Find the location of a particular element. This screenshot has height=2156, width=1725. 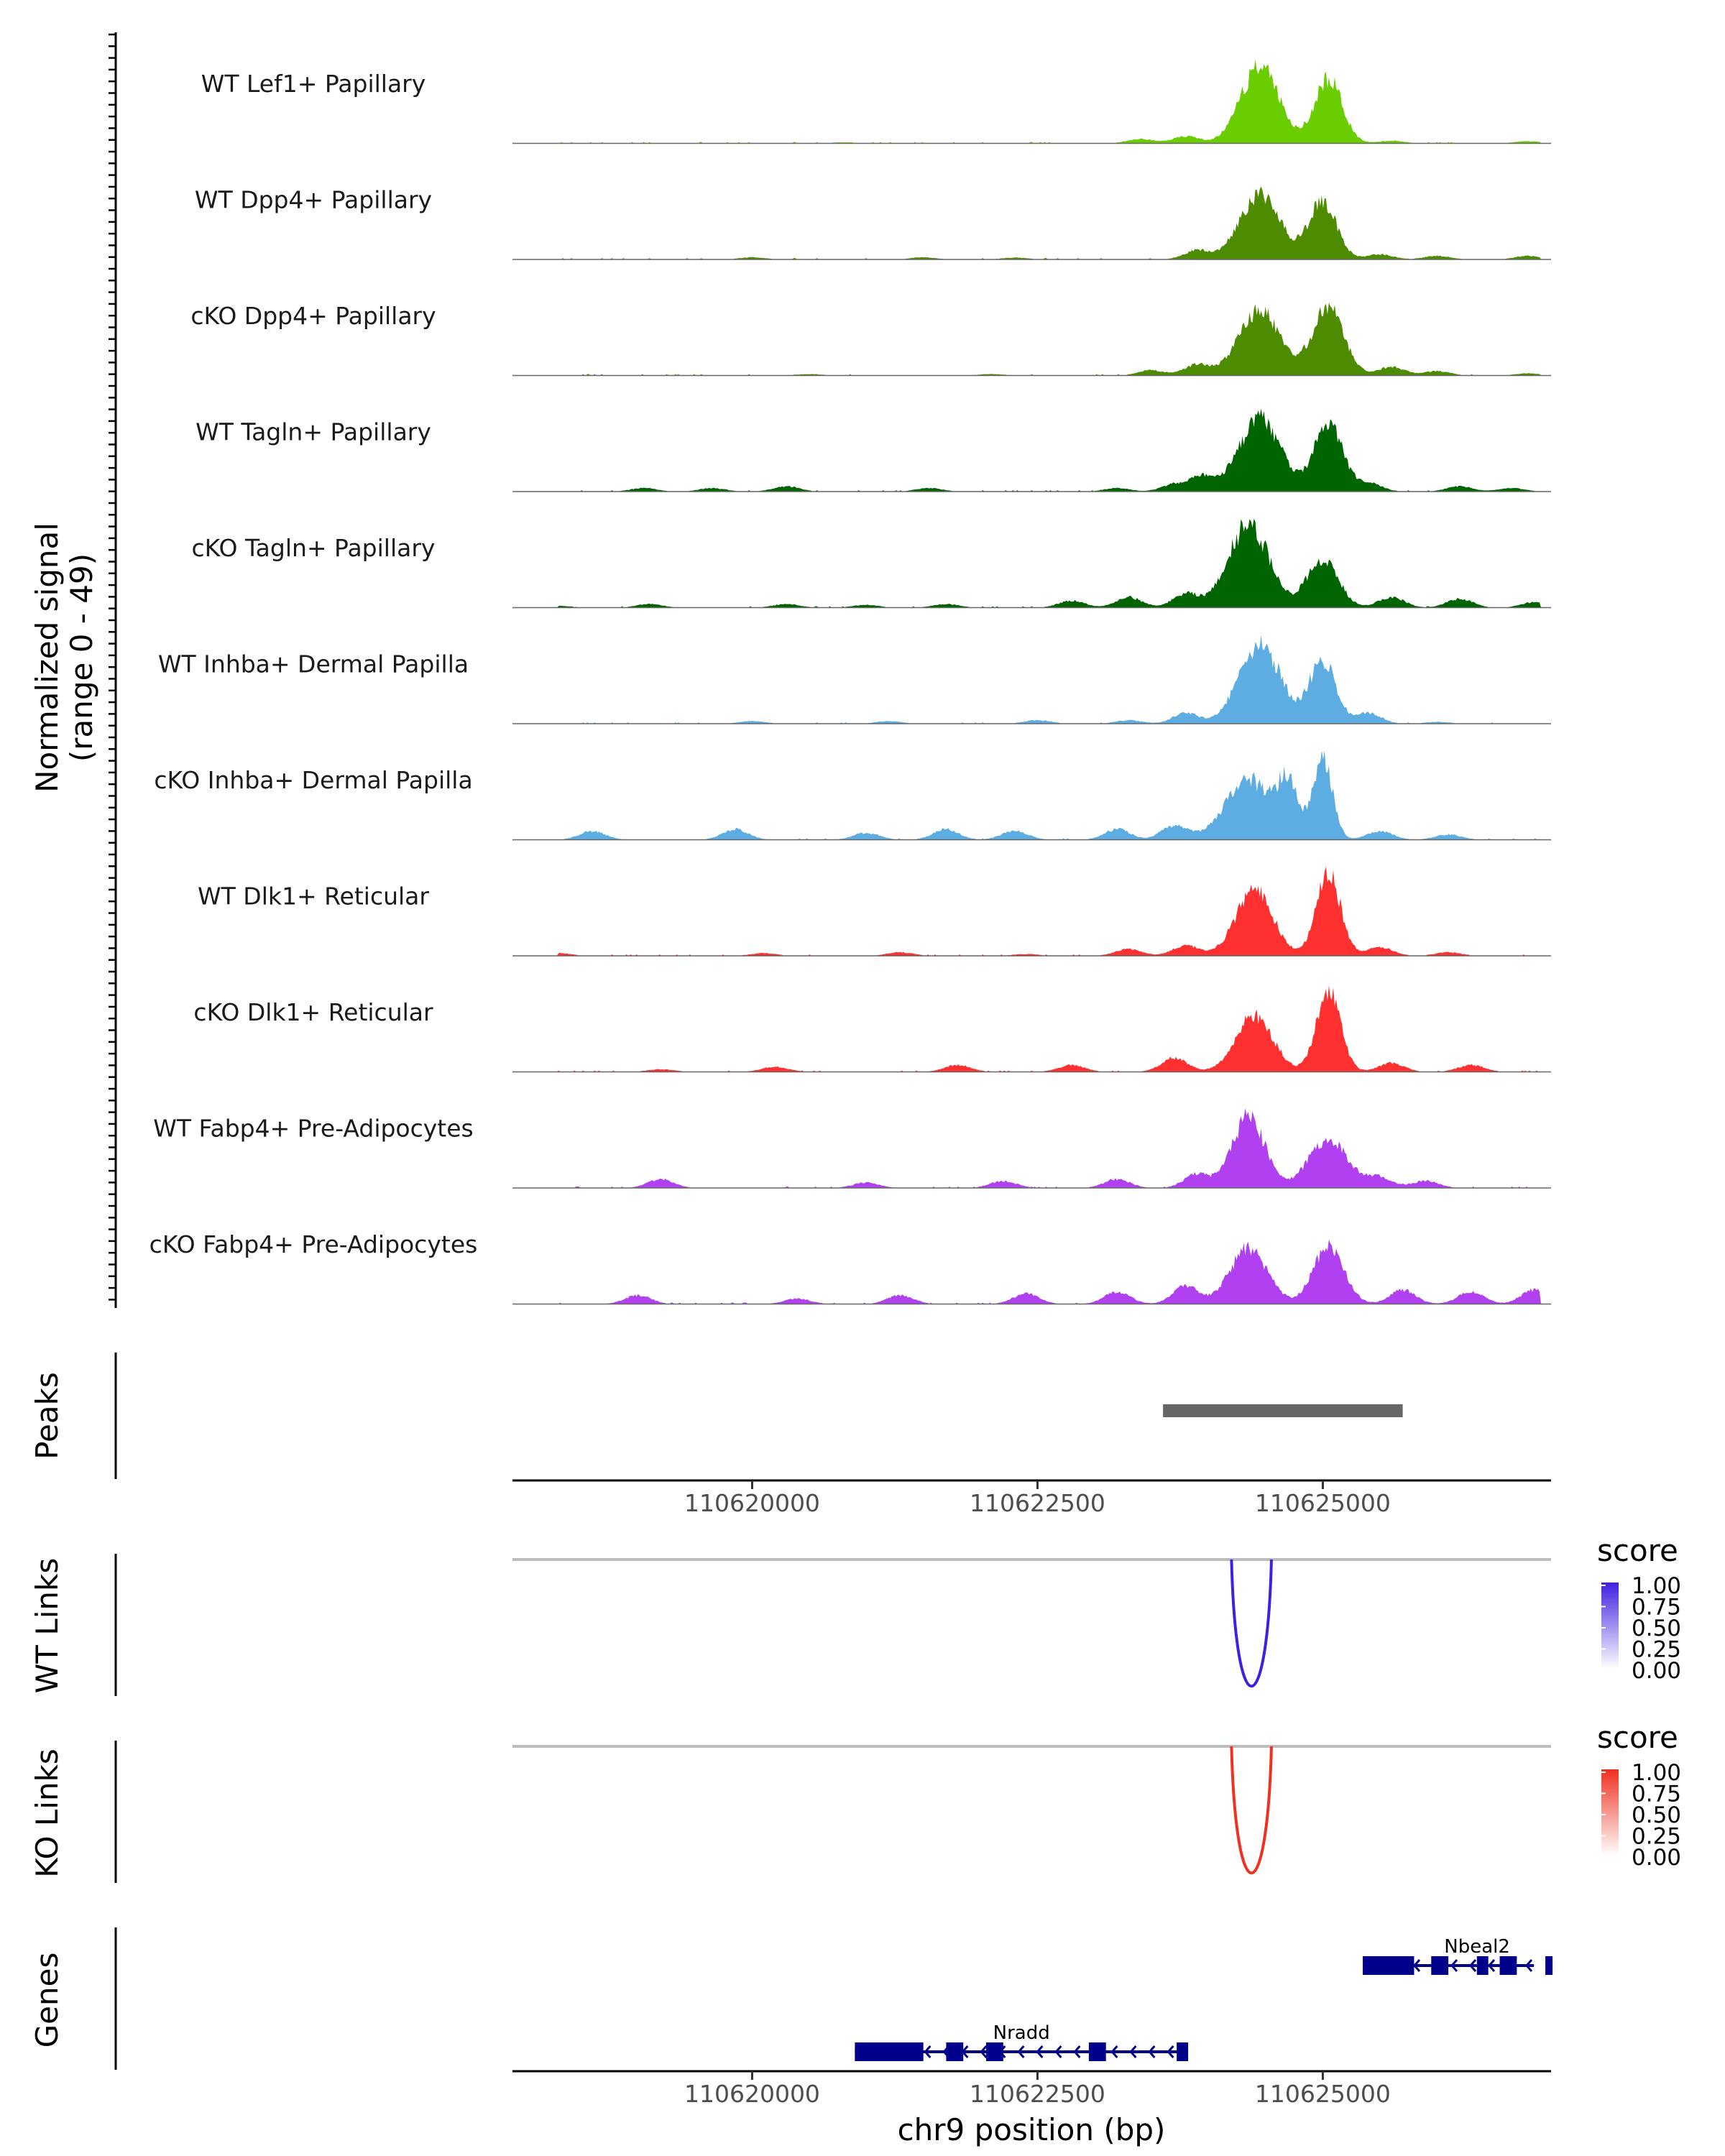

track-label-10: cKO Fabp4+ Pre-Adipocytes is located at coordinates (314, 1244).